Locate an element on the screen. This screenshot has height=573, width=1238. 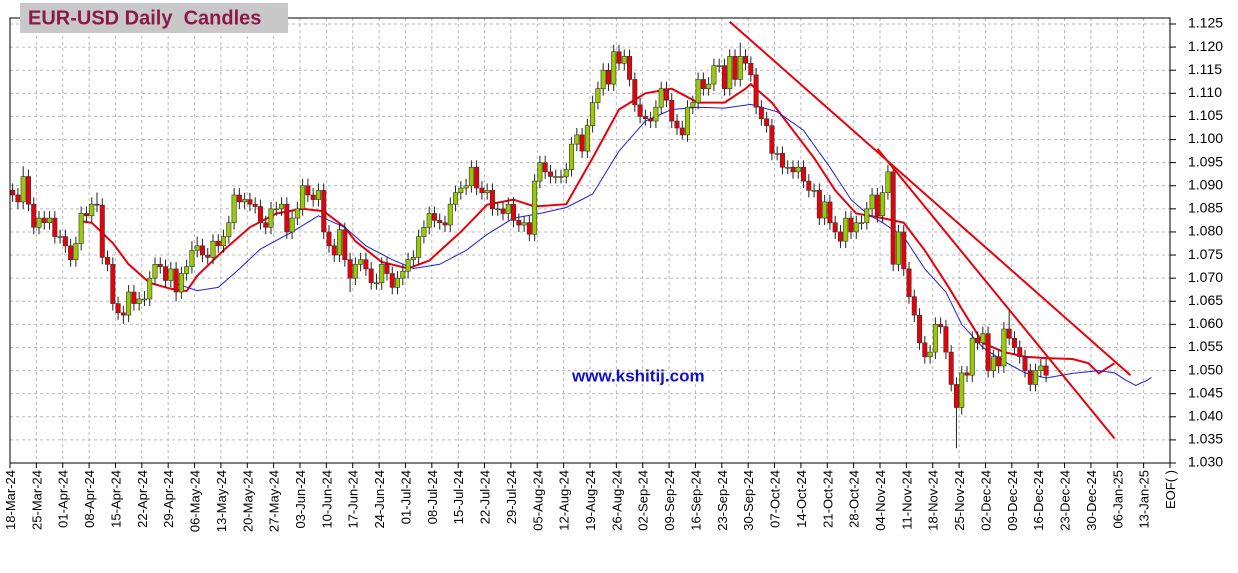
x-tick-label: 15-Jul-24 is located at coordinates (458, 497).